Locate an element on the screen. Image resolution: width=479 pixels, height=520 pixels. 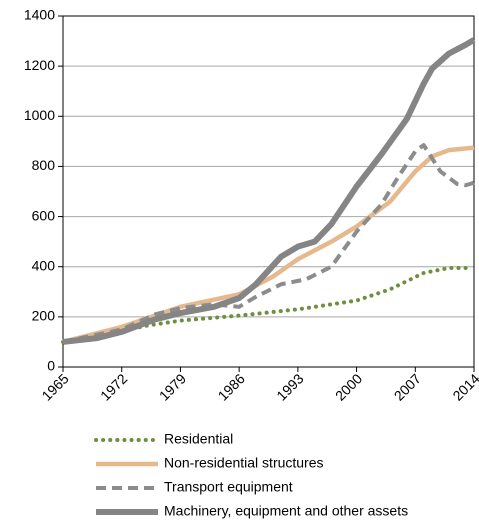
y-tick-label: 200 is located at coordinates (44, 316).